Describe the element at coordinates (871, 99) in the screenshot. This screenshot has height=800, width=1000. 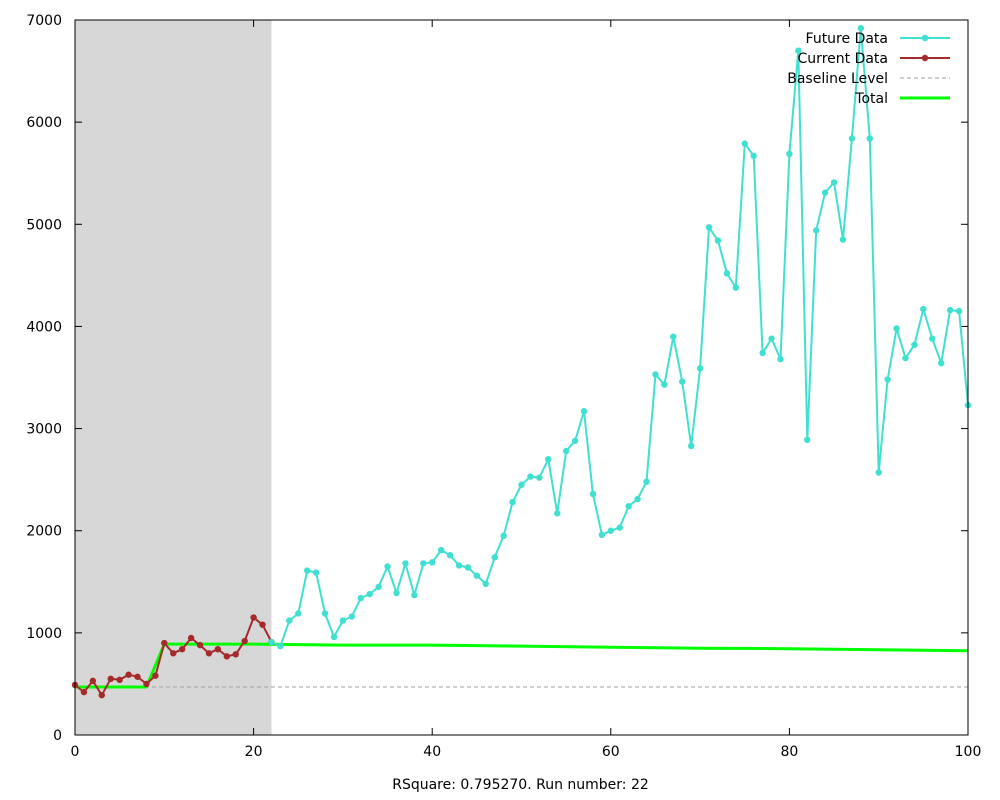
I see `legend-label-total: Total` at that location.